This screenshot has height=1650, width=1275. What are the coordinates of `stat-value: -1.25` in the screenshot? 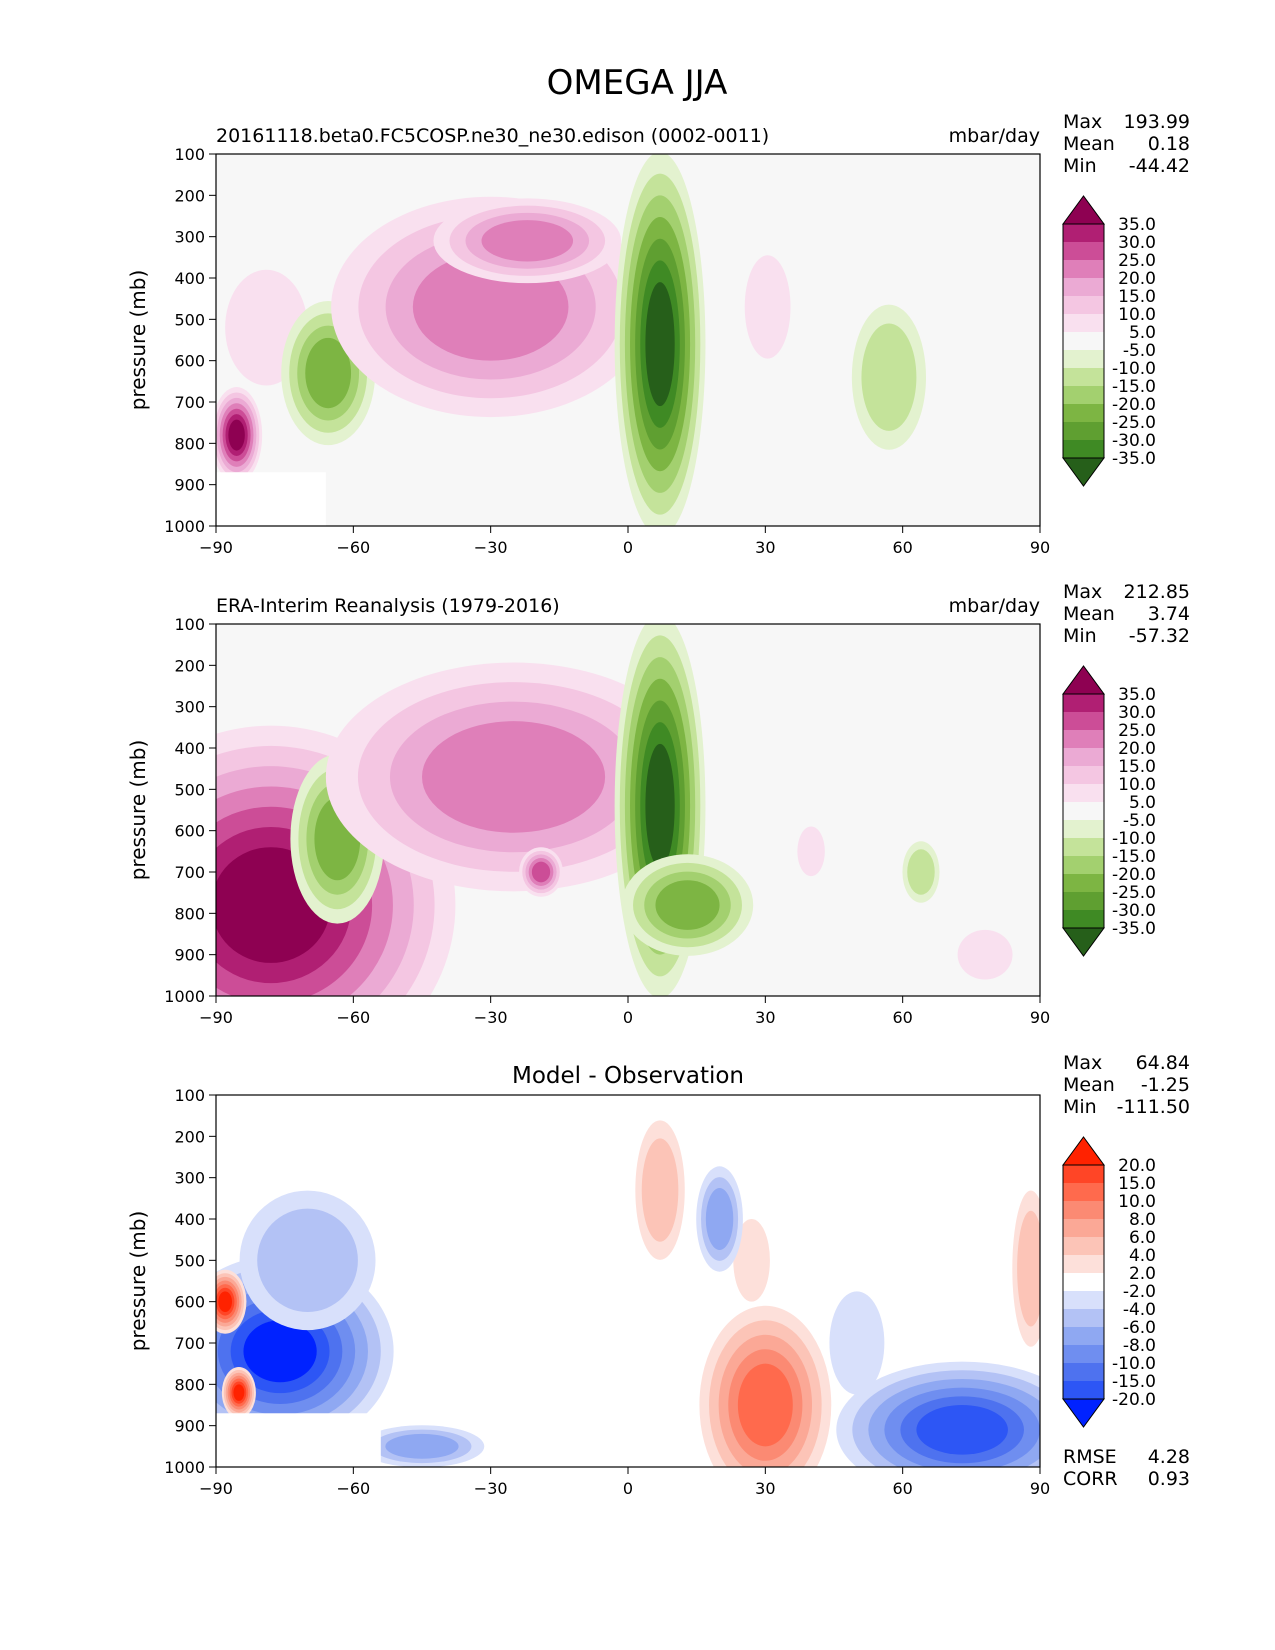 It's located at (1165, 1085).